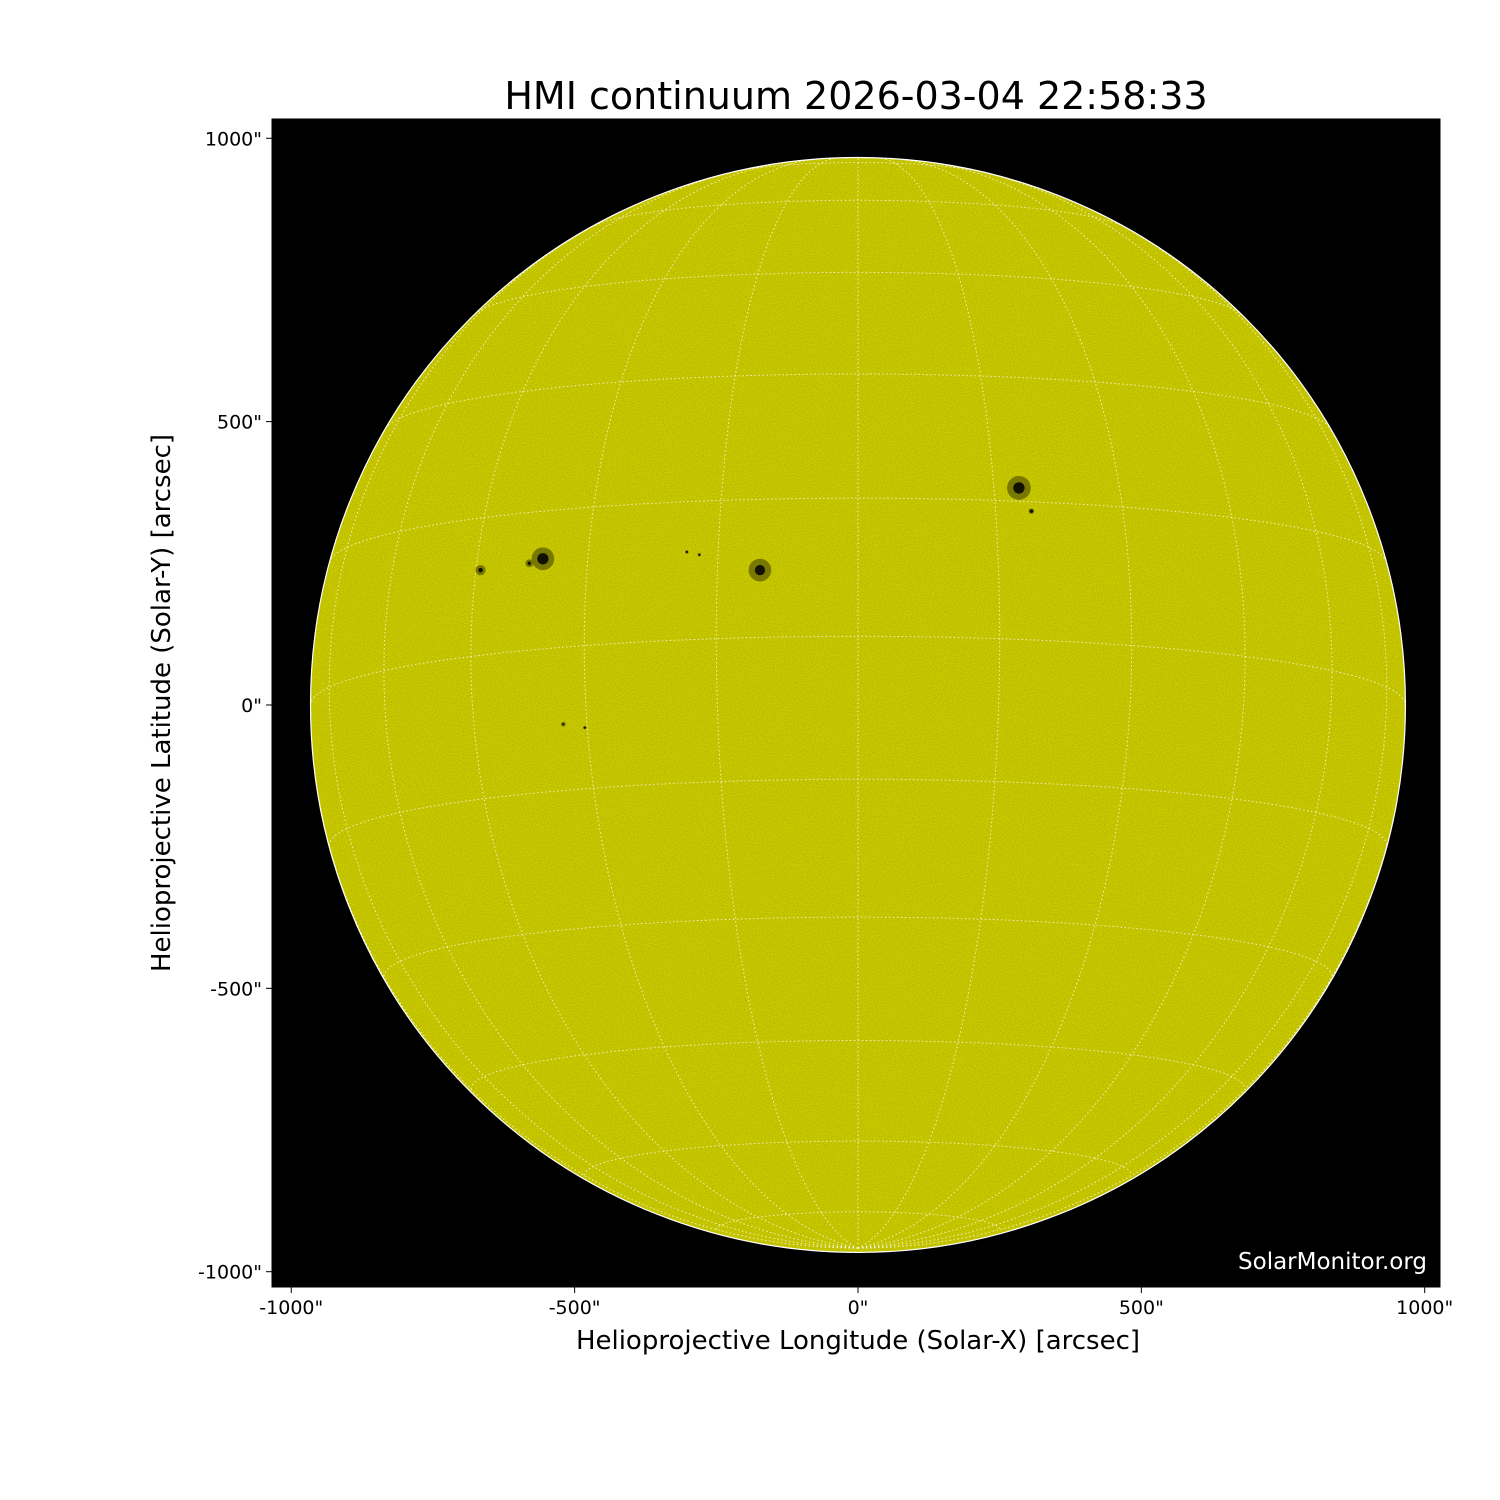  What do you see at coordinates (755, 603) in the screenshot?
I see `sunspots` at bounding box center [755, 603].